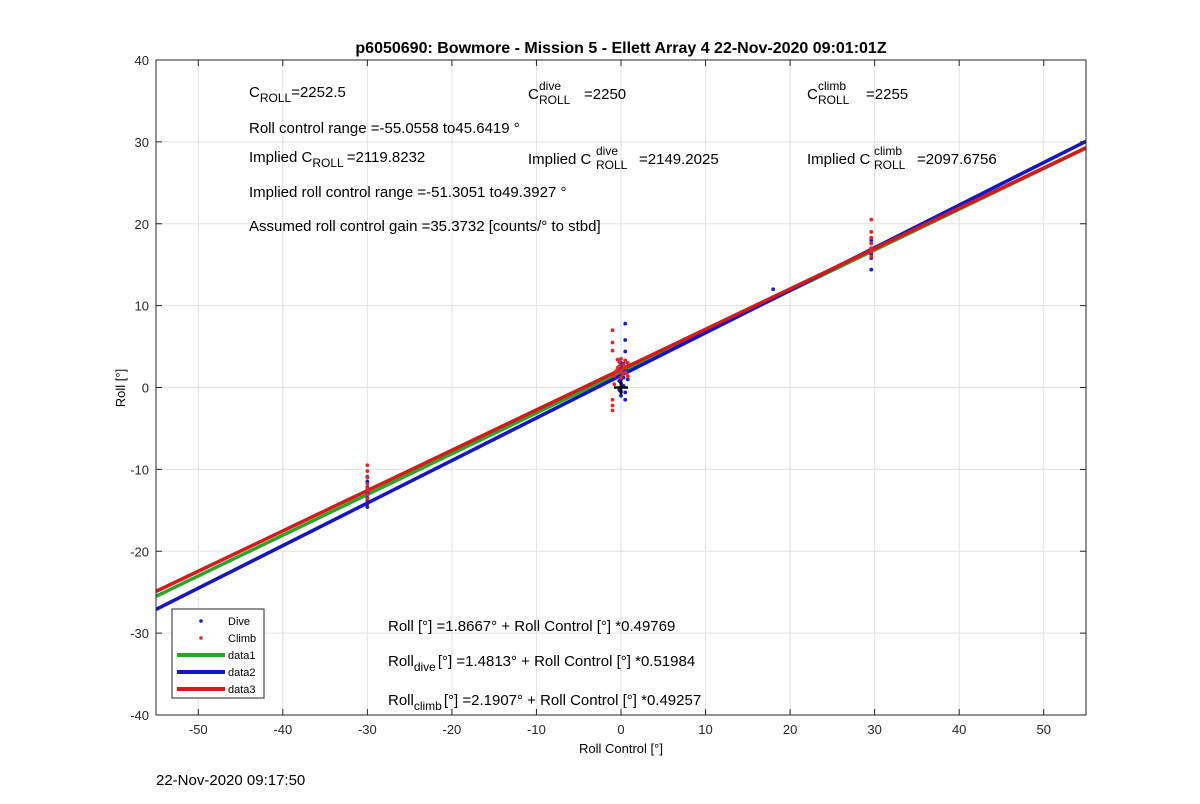 This screenshot has height=804, width=1200. Describe the element at coordinates (142, 142) in the screenshot. I see `y-tick-label: 30` at that location.